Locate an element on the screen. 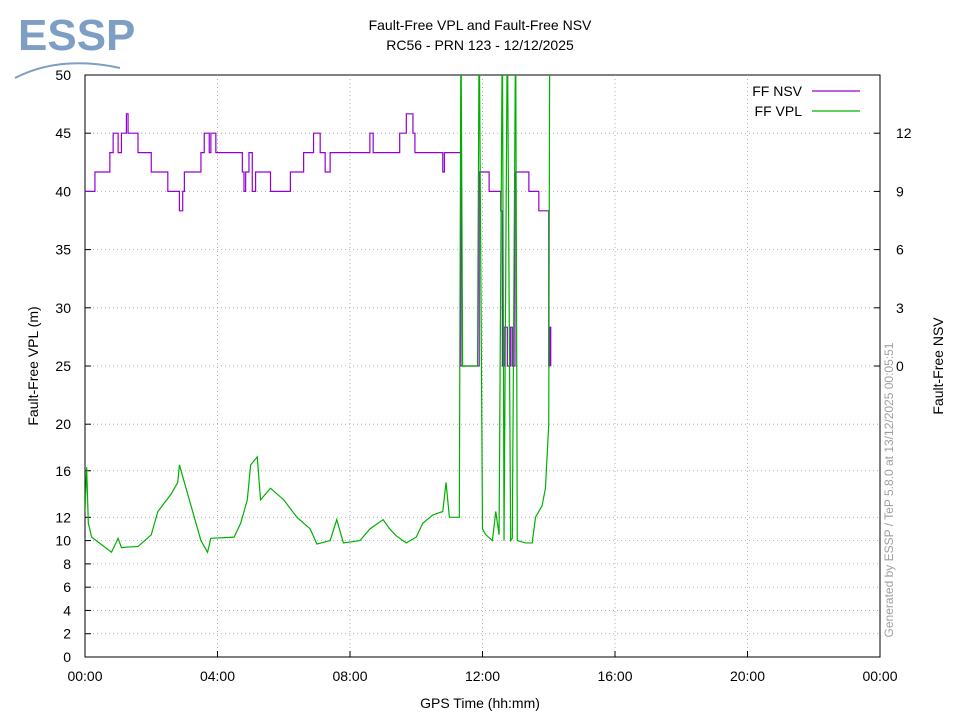  y-tick-label: 0 is located at coordinates (67, 657).